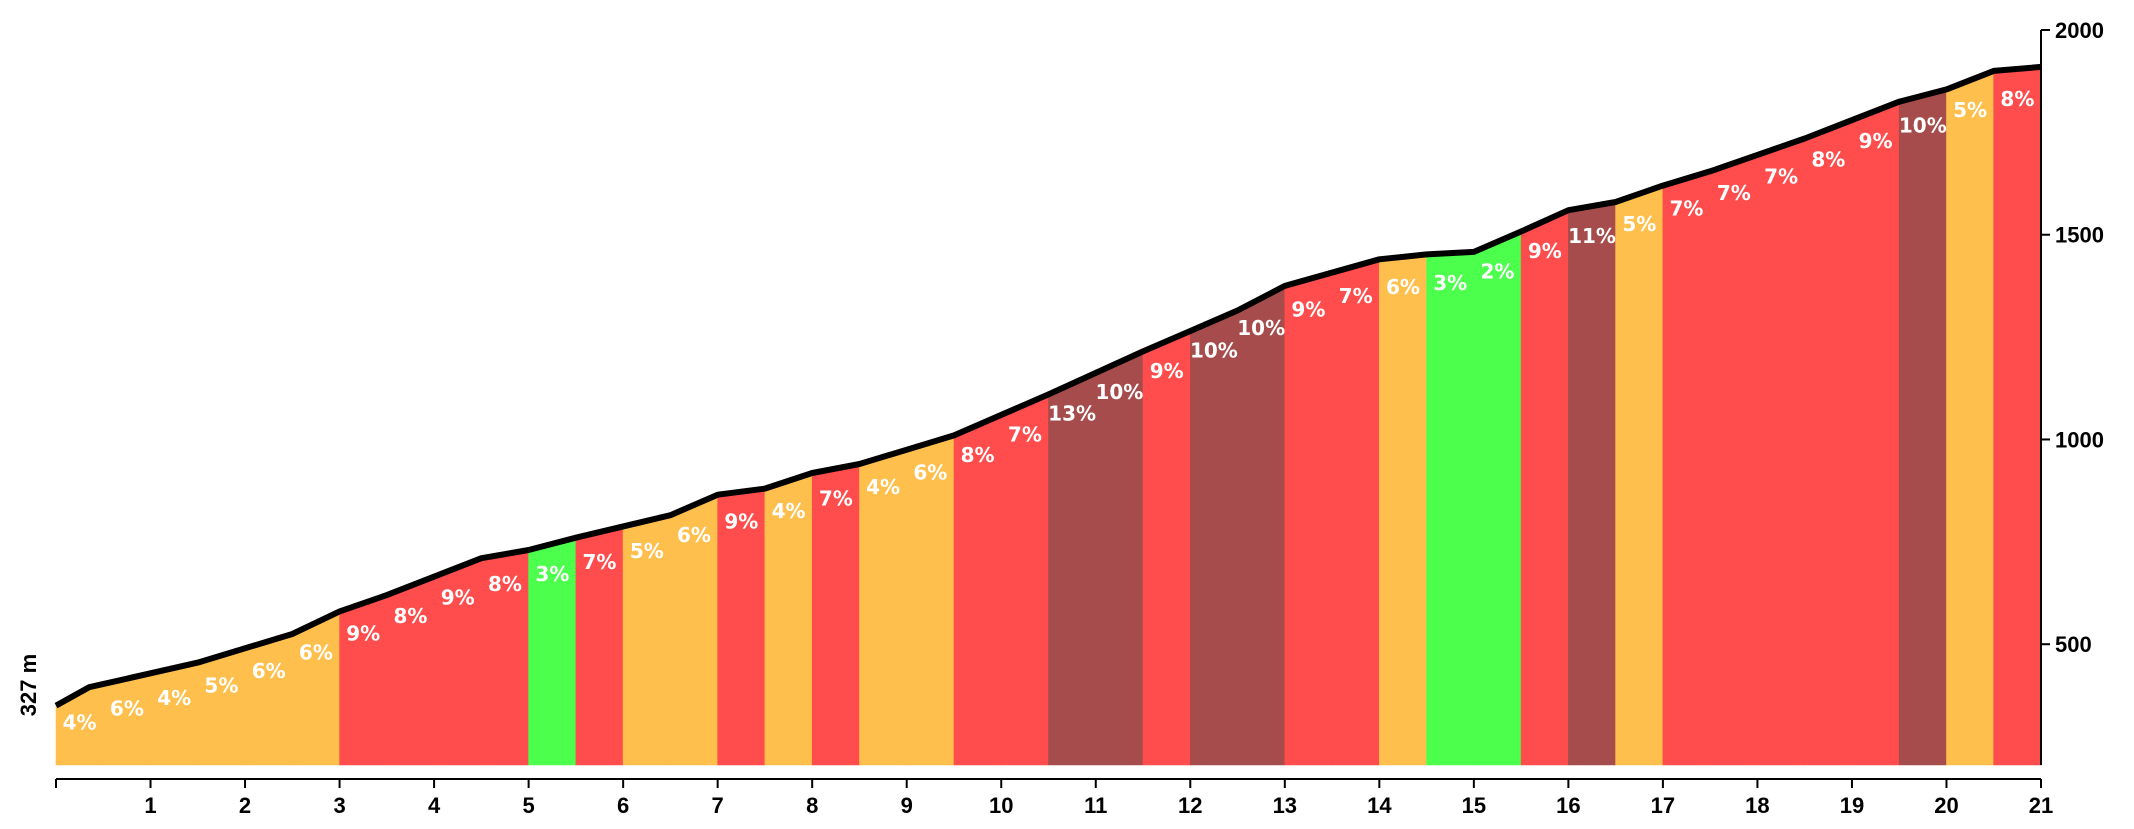  I want to click on grade-label-18: 4%, so click(883, 487).